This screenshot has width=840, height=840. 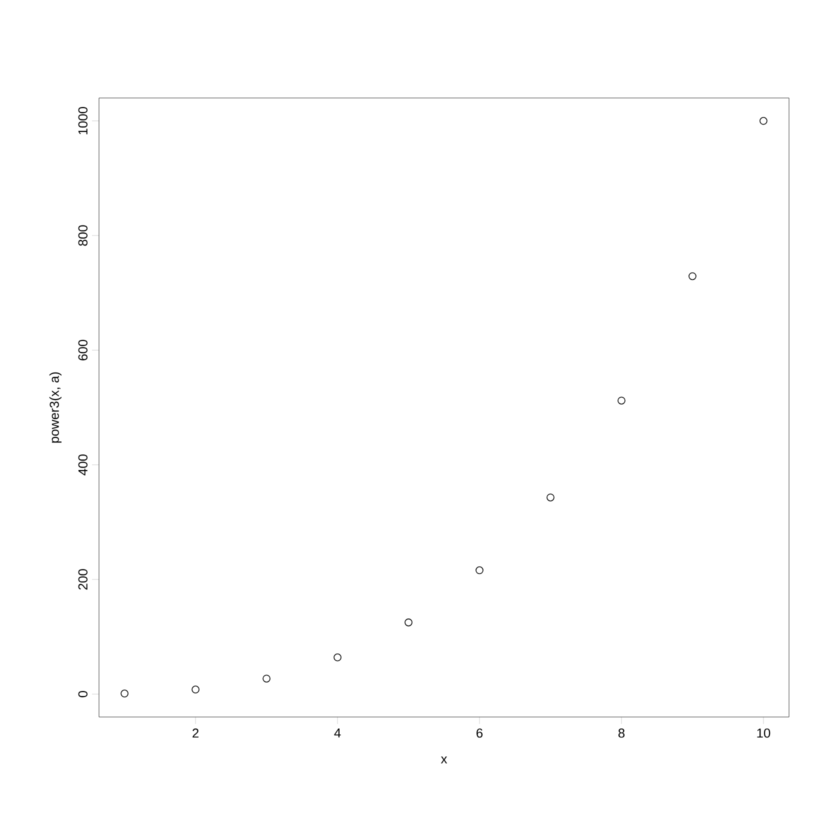 I want to click on x-tick-label: 10, so click(x=763, y=733).